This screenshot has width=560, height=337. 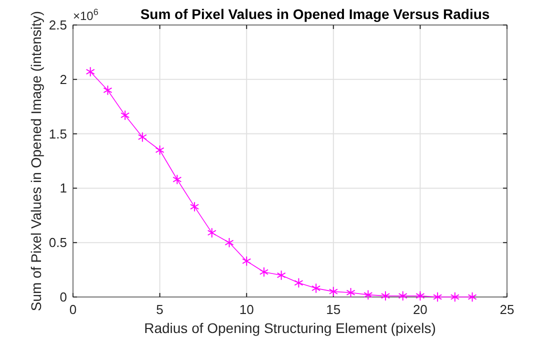 I want to click on chart-title: Sum of Pixel Values in Opened Image Versus Radius, so click(x=315, y=14).